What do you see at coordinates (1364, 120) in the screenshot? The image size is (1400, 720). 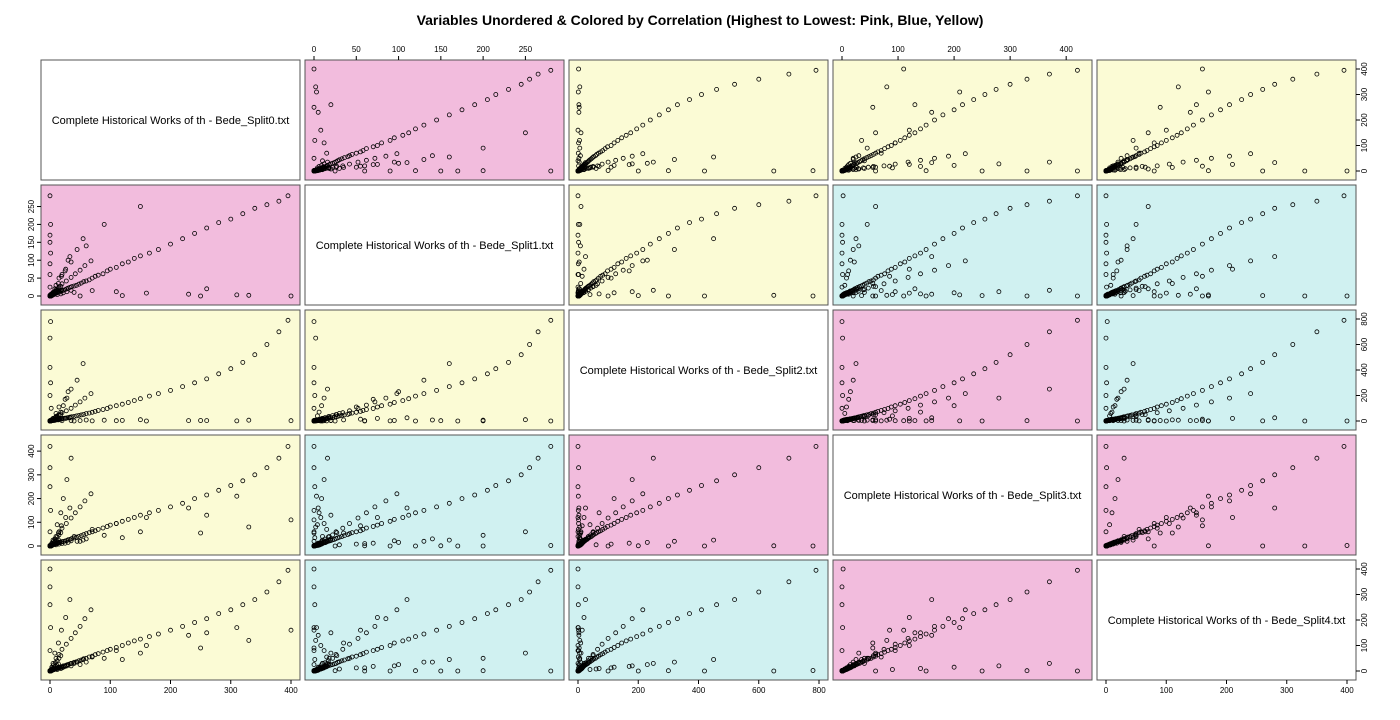 I see `right-tick-label-0-2: 200` at bounding box center [1364, 120].